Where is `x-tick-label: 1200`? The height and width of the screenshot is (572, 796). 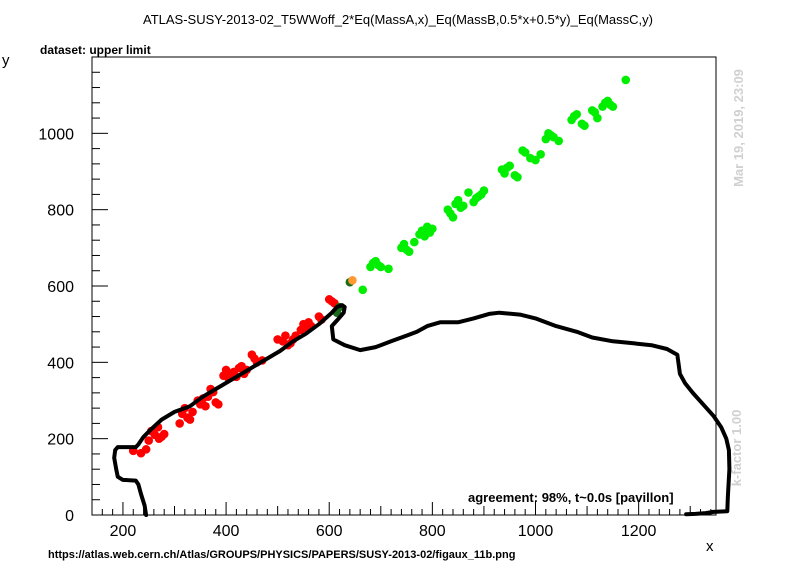 x-tick-label: 1200 is located at coordinates (639, 531).